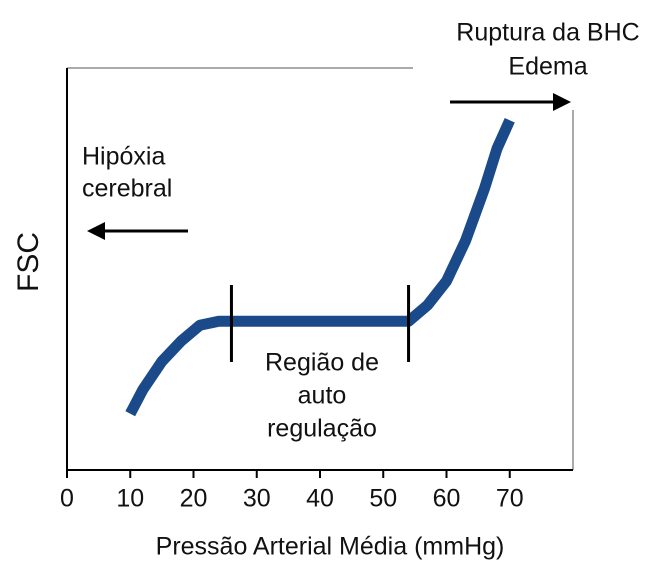 This screenshot has height=562, width=668. What do you see at coordinates (28, 262) in the screenshot?
I see `y-axis-label: FSC` at bounding box center [28, 262].